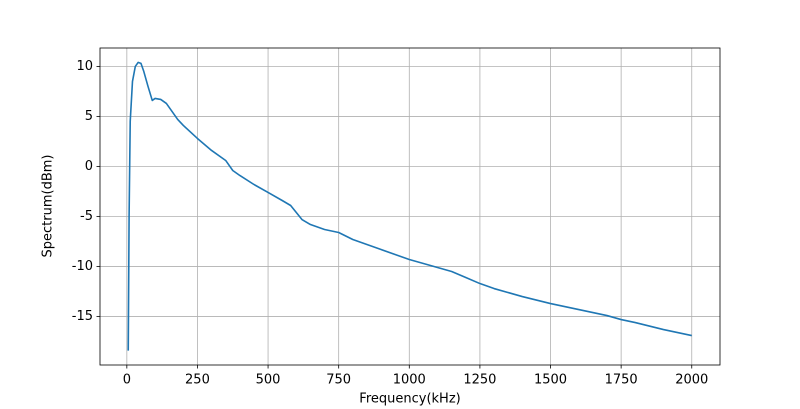 The height and width of the screenshot is (409, 800). I want to click on x-tick-label: 1250, so click(479, 380).